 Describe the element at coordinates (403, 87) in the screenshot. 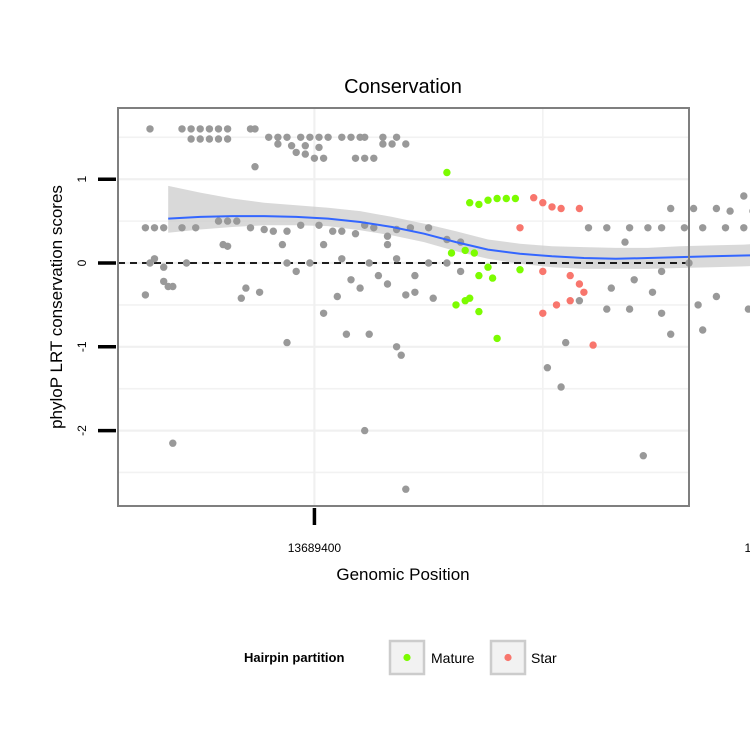

I see `chart-title: Conservation` at that location.